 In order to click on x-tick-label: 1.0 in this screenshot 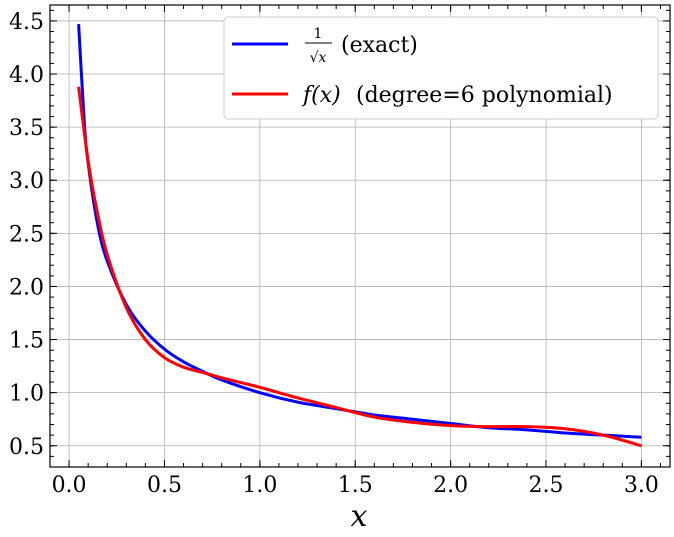, I will do `click(259, 485)`.